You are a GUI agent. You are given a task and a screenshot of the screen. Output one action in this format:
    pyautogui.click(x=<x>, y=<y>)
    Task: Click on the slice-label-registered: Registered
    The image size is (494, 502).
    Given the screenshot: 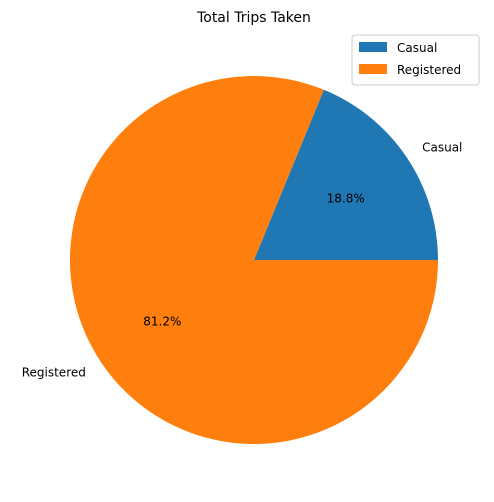 What is the action you would take?
    pyautogui.click(x=54, y=373)
    